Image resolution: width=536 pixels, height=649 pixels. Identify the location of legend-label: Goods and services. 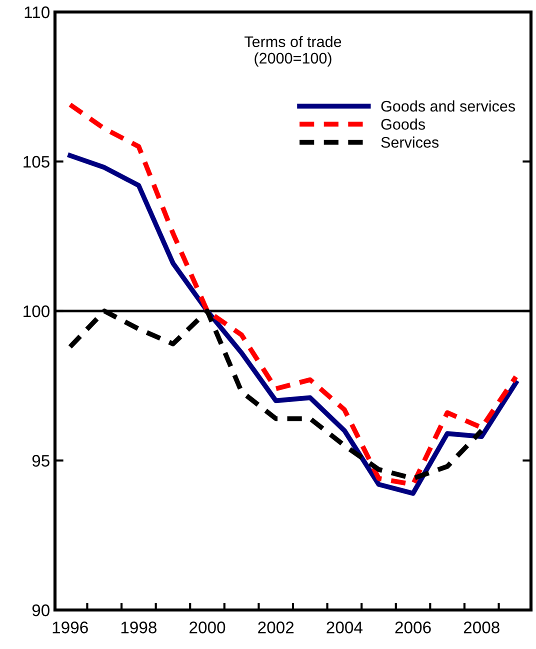
(448, 106).